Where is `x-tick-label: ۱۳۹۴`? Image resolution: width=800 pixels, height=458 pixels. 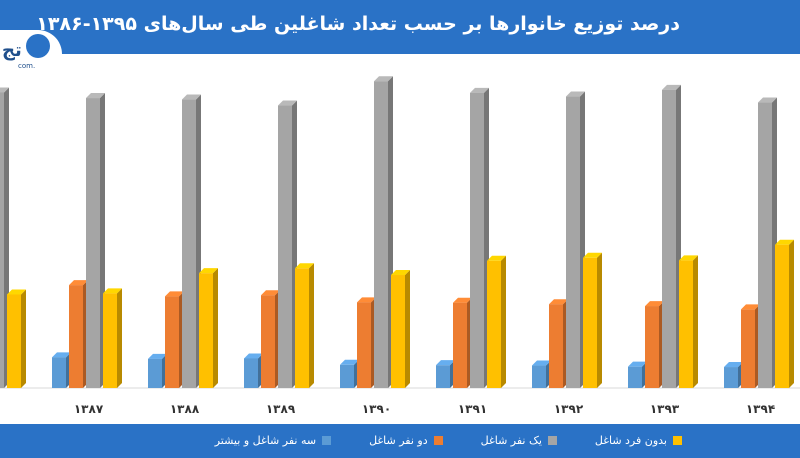 x-tick-label: ۱۳۹۴ is located at coordinates (760, 409).